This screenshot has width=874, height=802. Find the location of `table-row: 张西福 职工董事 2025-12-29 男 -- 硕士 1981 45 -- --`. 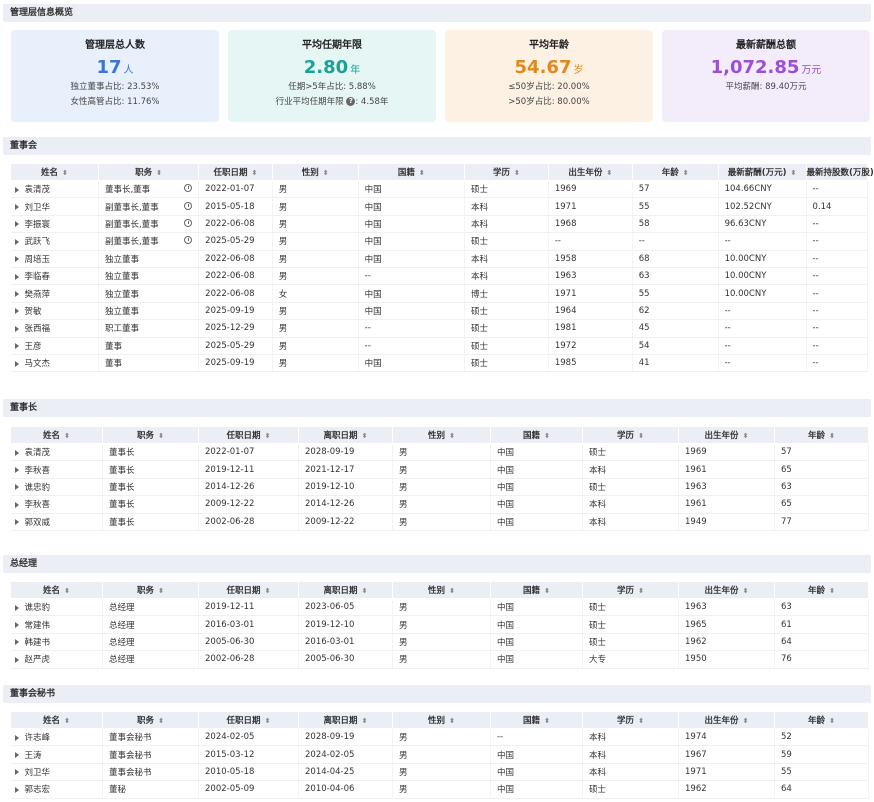

table-row: 张西福 职工董事 2025-12-29 男 -- 硕士 1981 45 -- -- is located at coordinates (439, 328).